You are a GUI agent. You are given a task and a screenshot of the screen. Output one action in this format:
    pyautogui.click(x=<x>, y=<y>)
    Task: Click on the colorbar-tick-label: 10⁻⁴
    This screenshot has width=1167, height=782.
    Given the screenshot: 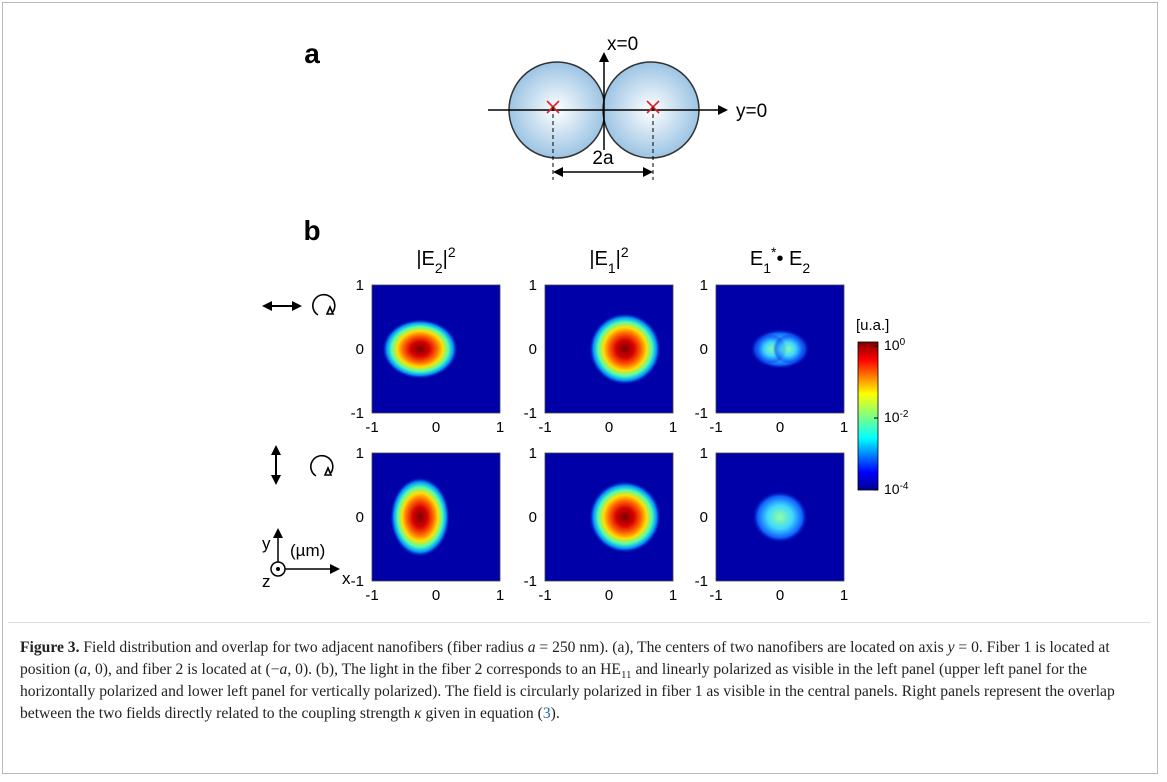 What is the action you would take?
    pyautogui.click(x=896, y=489)
    